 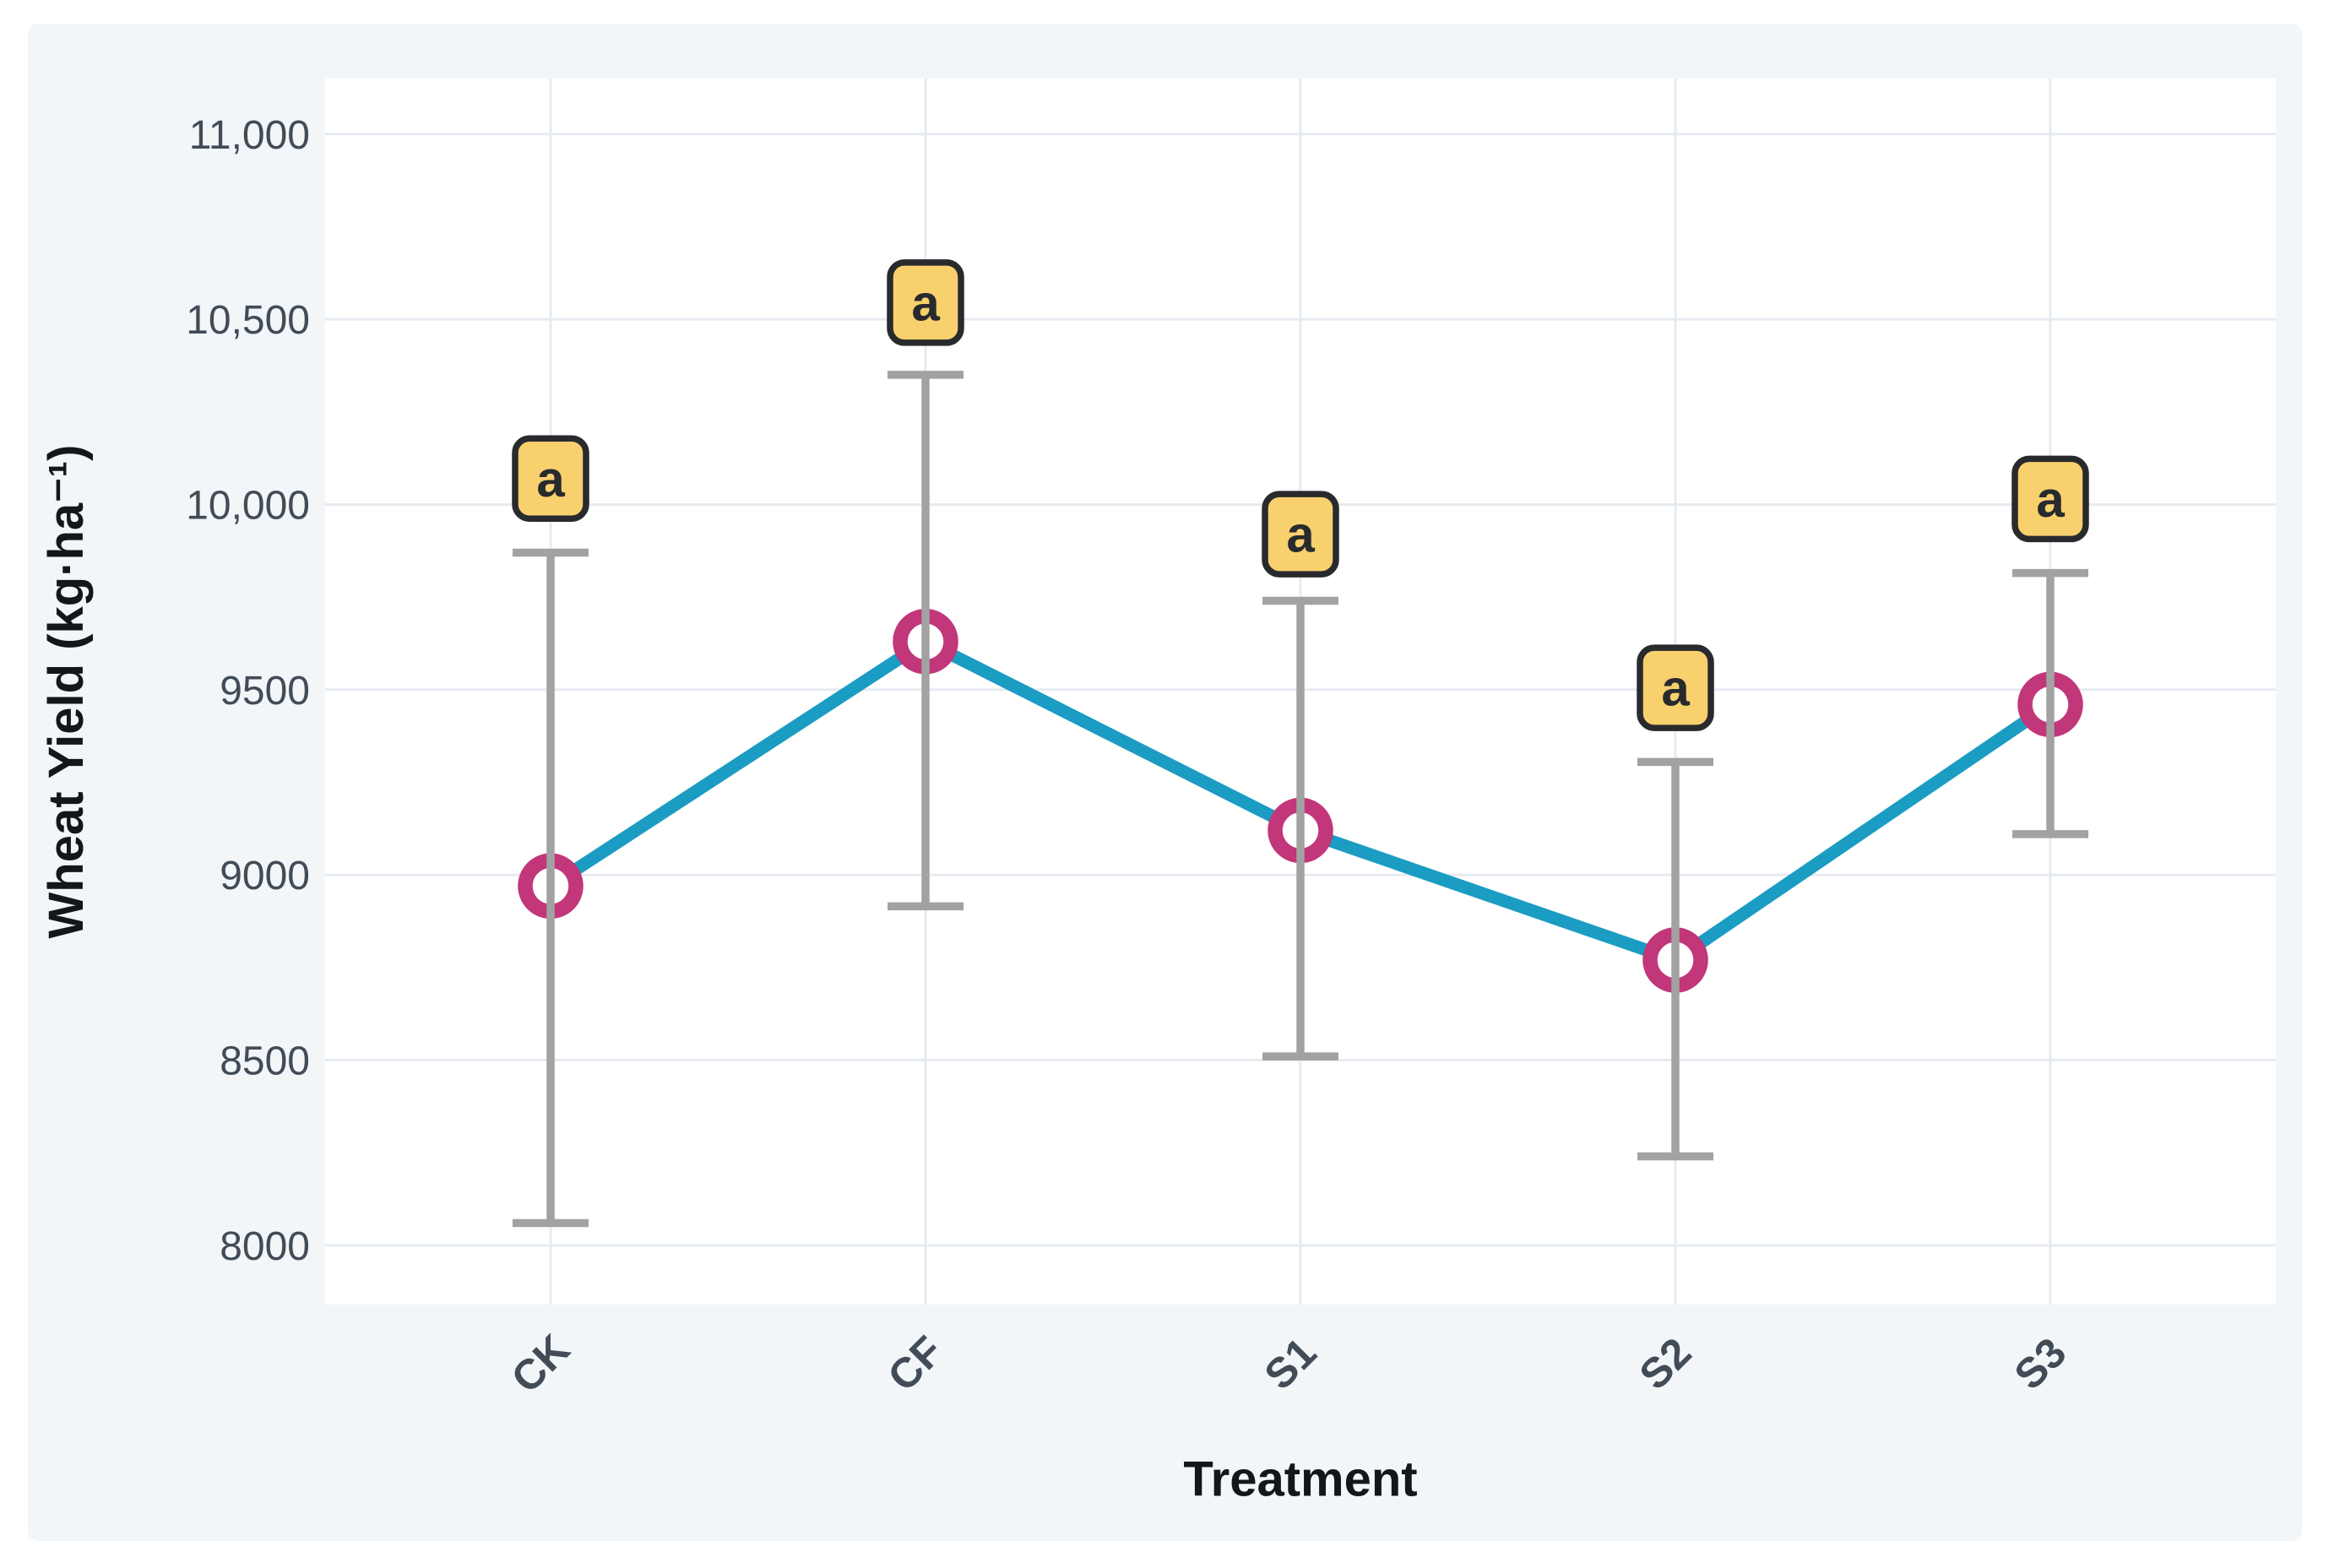 What do you see at coordinates (265, 1061) in the screenshot?
I see `y-tick-label: 8500` at bounding box center [265, 1061].